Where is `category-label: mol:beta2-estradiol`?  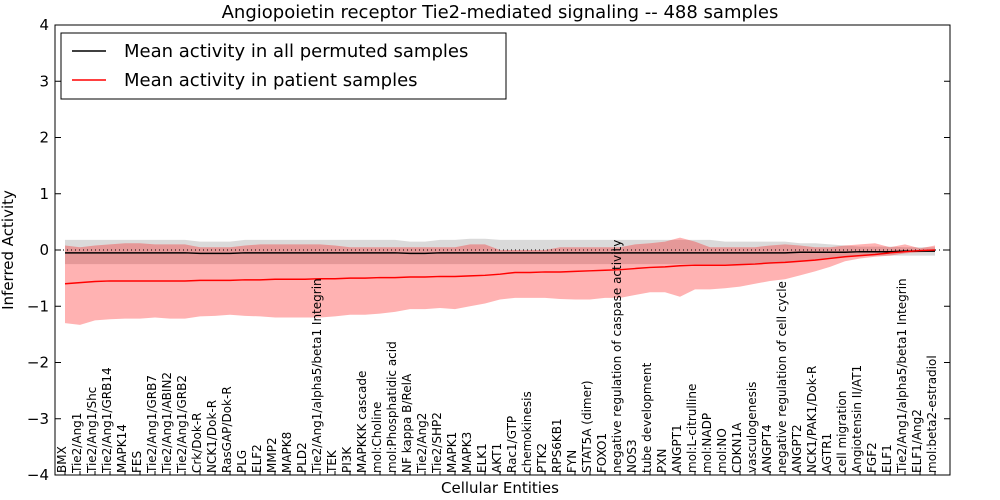 category-label: mol:beta2-estradiol is located at coordinates (932, 414).